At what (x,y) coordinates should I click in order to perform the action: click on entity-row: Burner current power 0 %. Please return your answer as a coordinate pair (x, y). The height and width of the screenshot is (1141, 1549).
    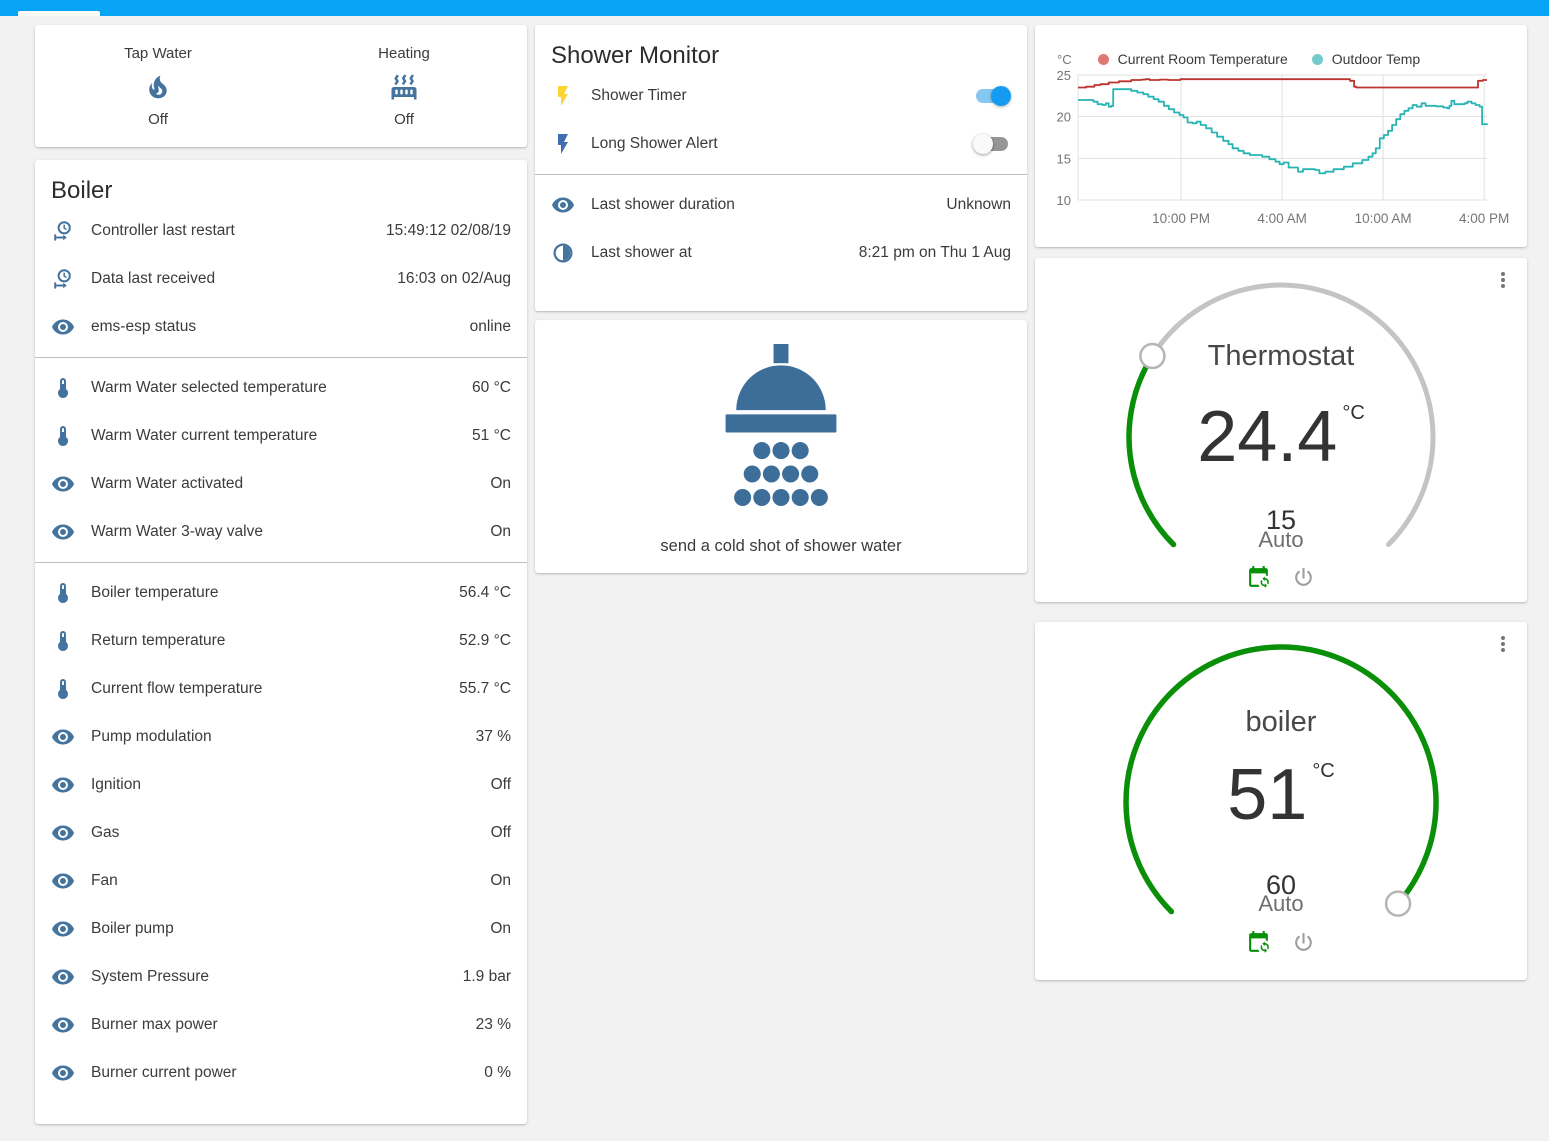
    Looking at the image, I should click on (281, 1073).